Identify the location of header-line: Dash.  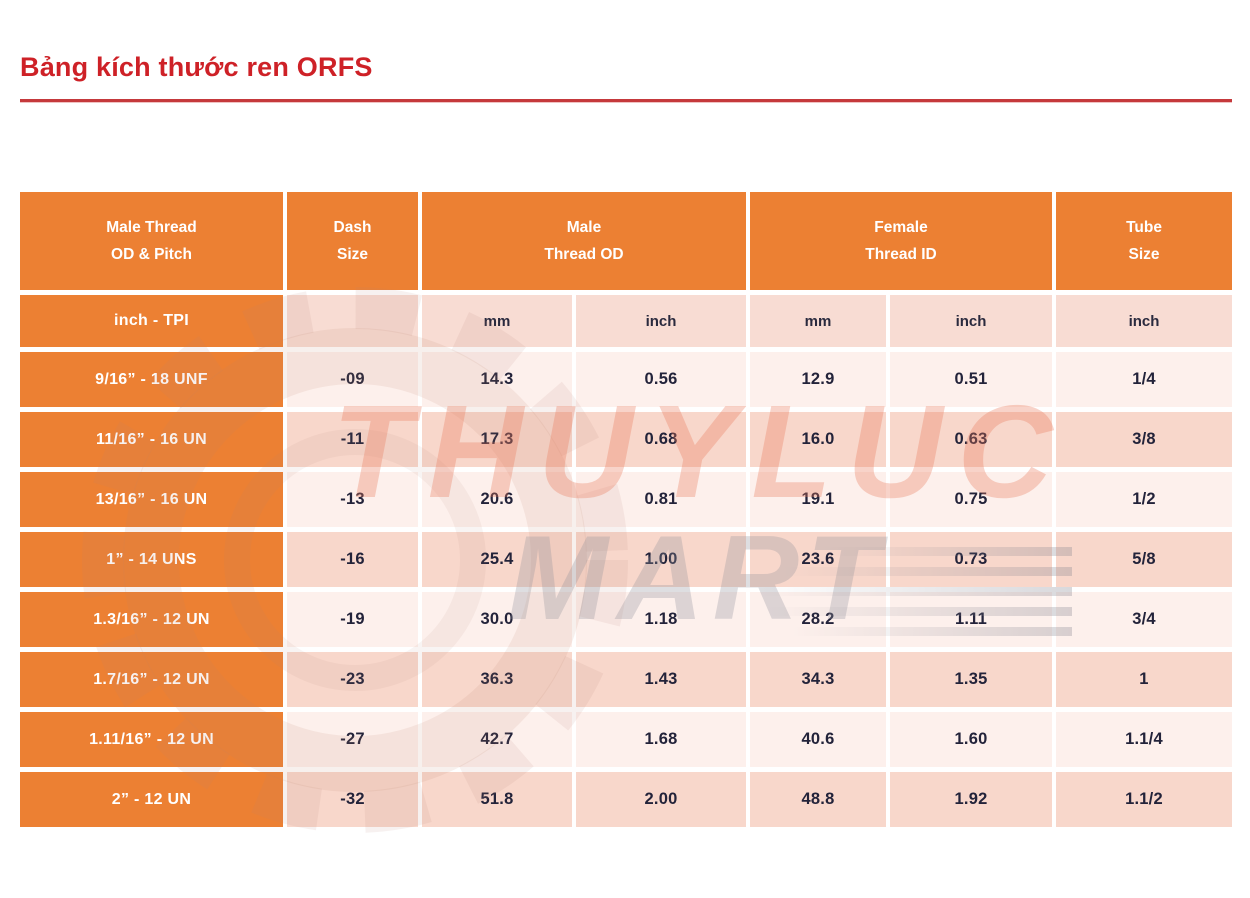
(352, 228).